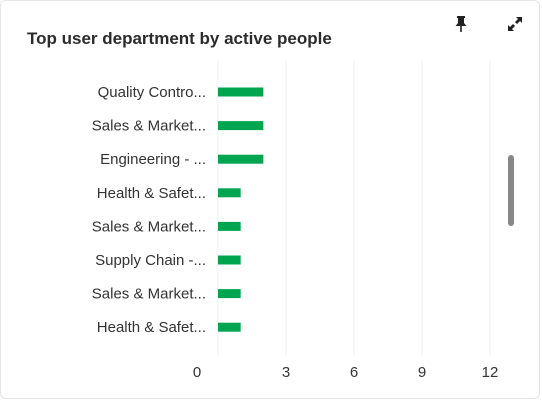  What do you see at coordinates (179, 38) in the screenshot?
I see `widget-title: Top user department by active people` at bounding box center [179, 38].